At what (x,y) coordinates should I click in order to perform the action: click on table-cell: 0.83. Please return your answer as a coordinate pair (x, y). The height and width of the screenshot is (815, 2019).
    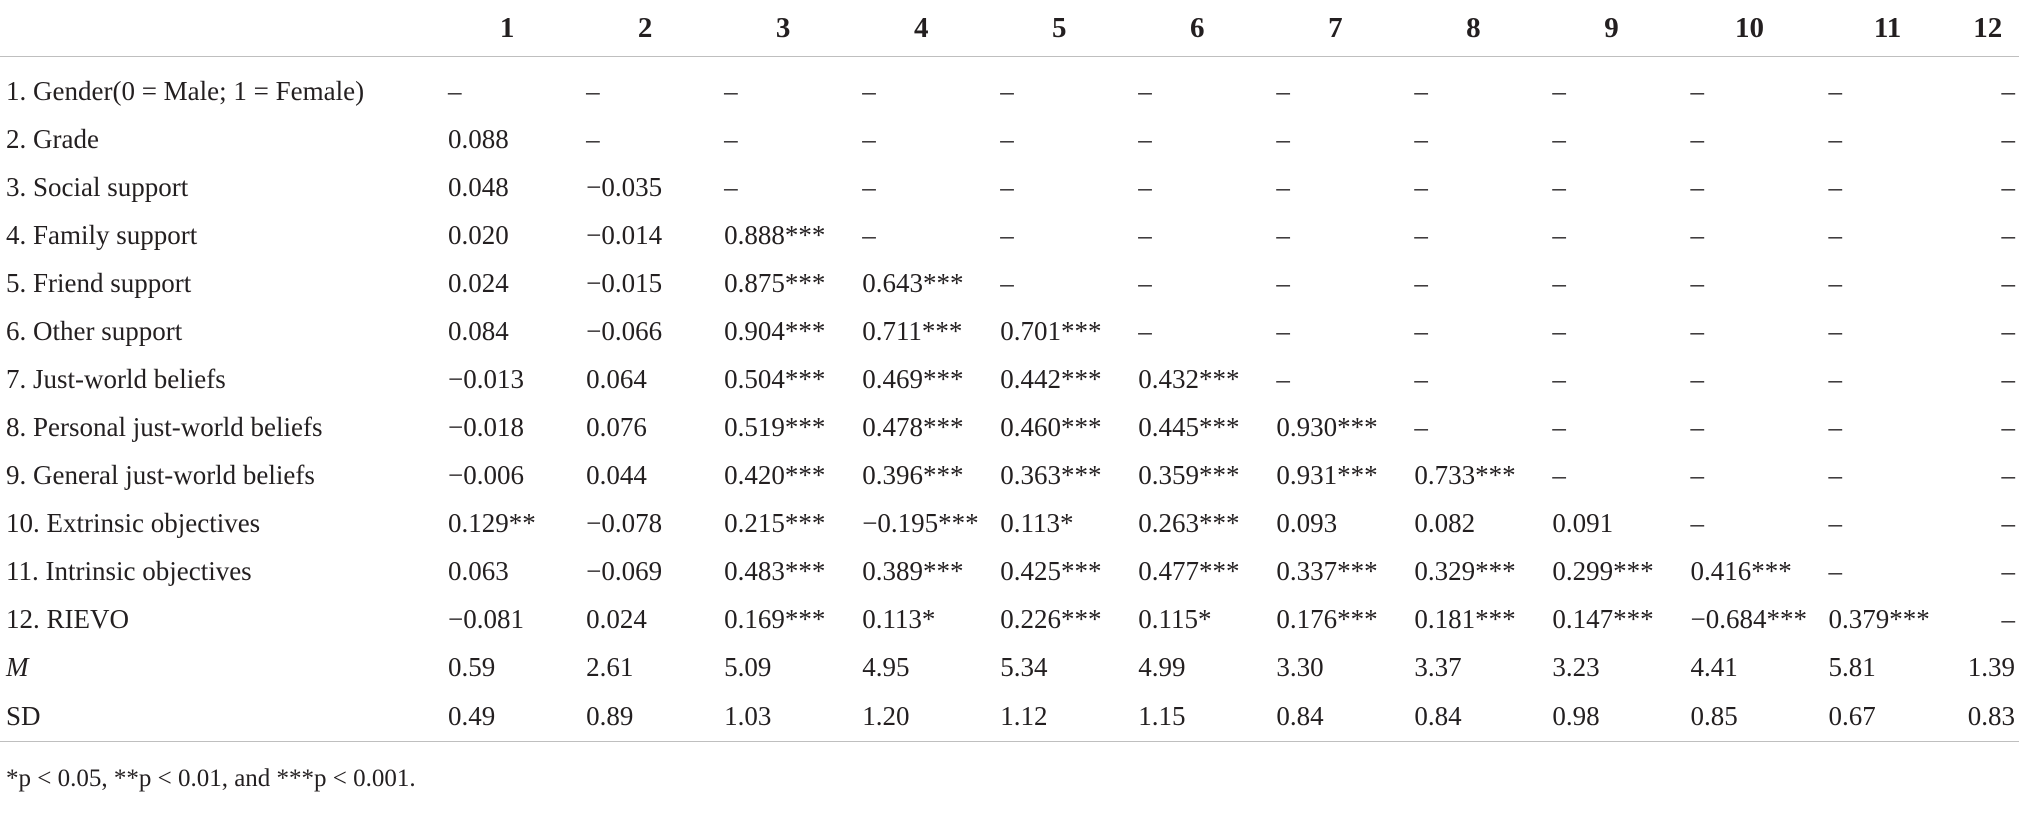
    Looking at the image, I should click on (1987, 716).